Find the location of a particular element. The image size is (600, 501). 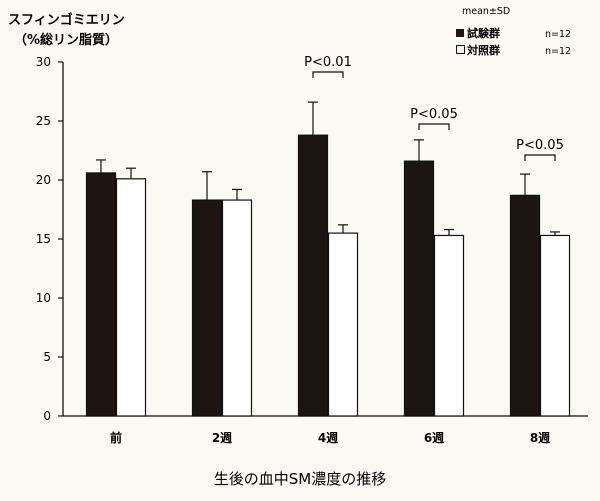

legend-swatch-control is located at coordinates (460, 49).